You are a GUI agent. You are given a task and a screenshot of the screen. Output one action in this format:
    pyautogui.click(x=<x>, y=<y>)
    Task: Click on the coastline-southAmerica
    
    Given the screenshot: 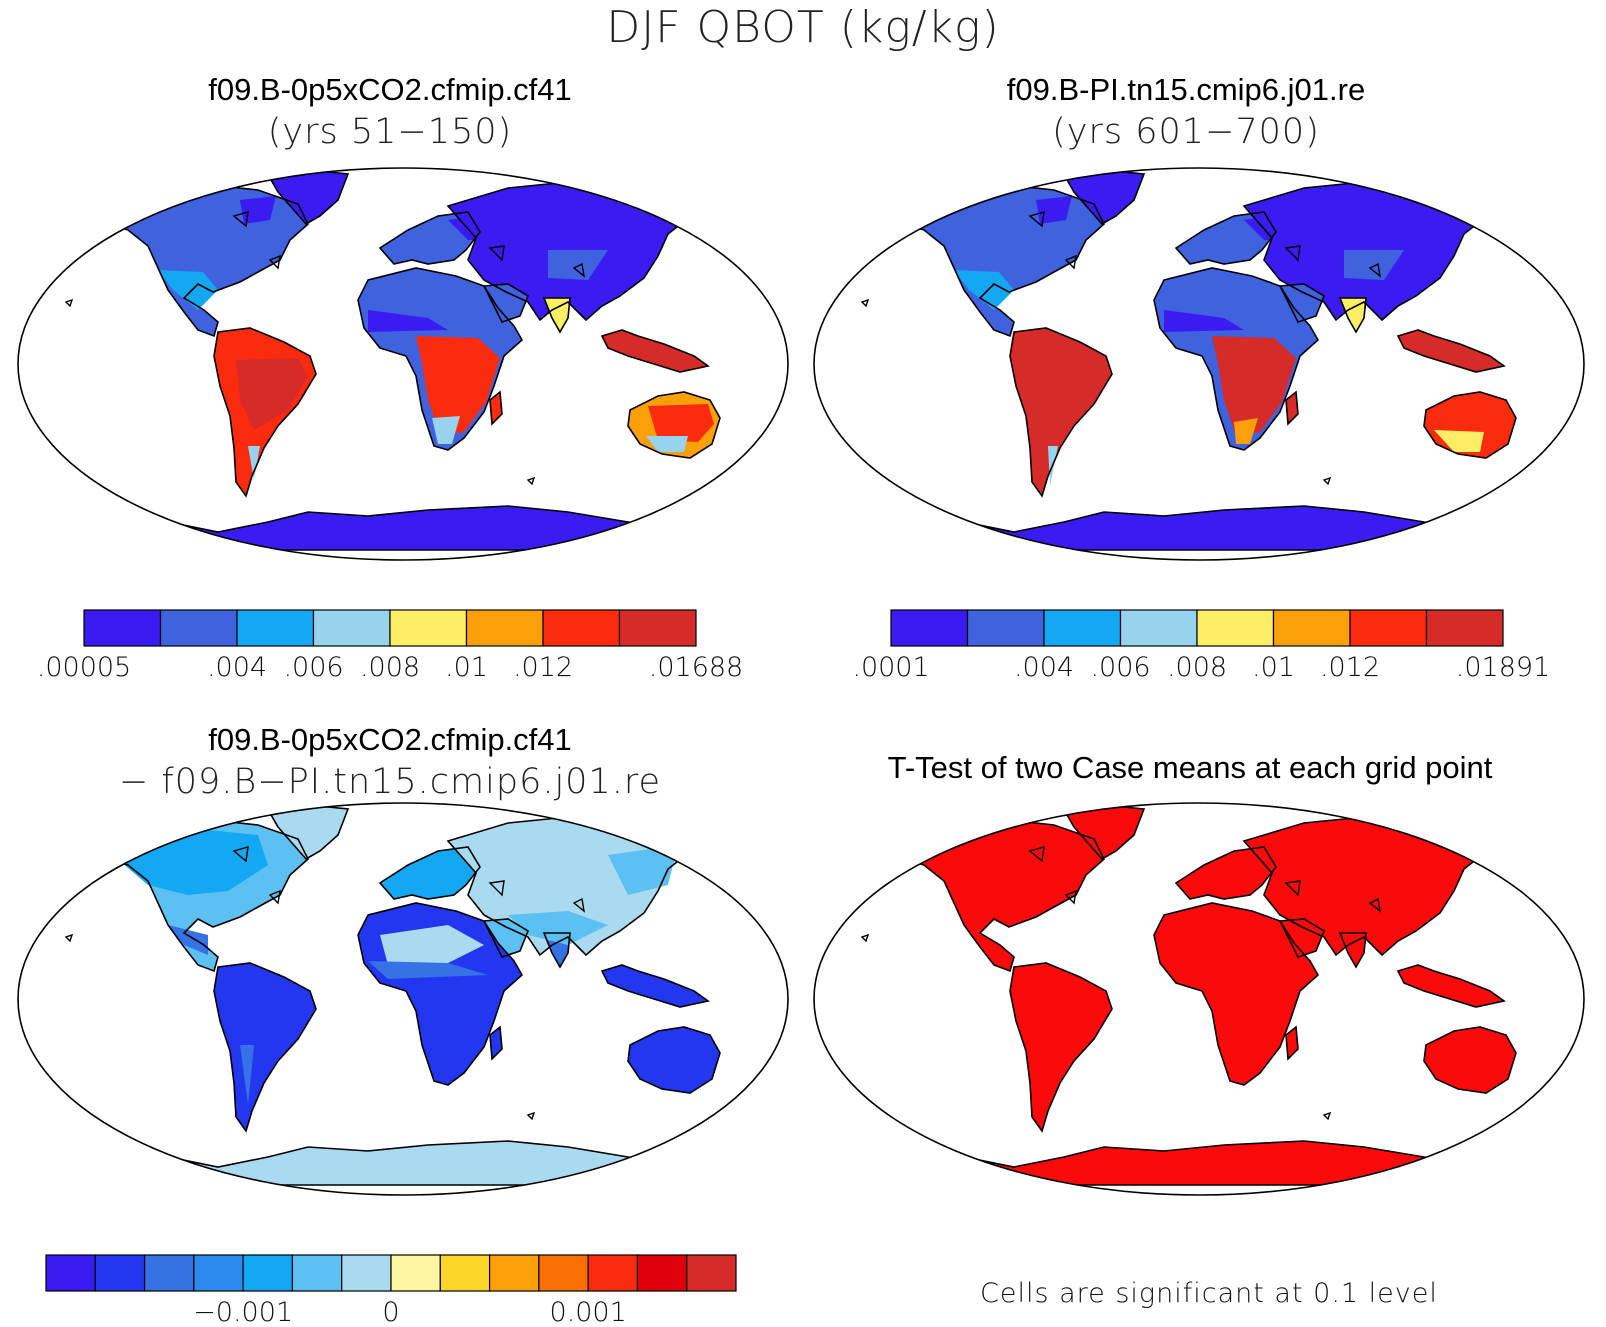 What is the action you would take?
    pyautogui.click(x=265, y=412)
    